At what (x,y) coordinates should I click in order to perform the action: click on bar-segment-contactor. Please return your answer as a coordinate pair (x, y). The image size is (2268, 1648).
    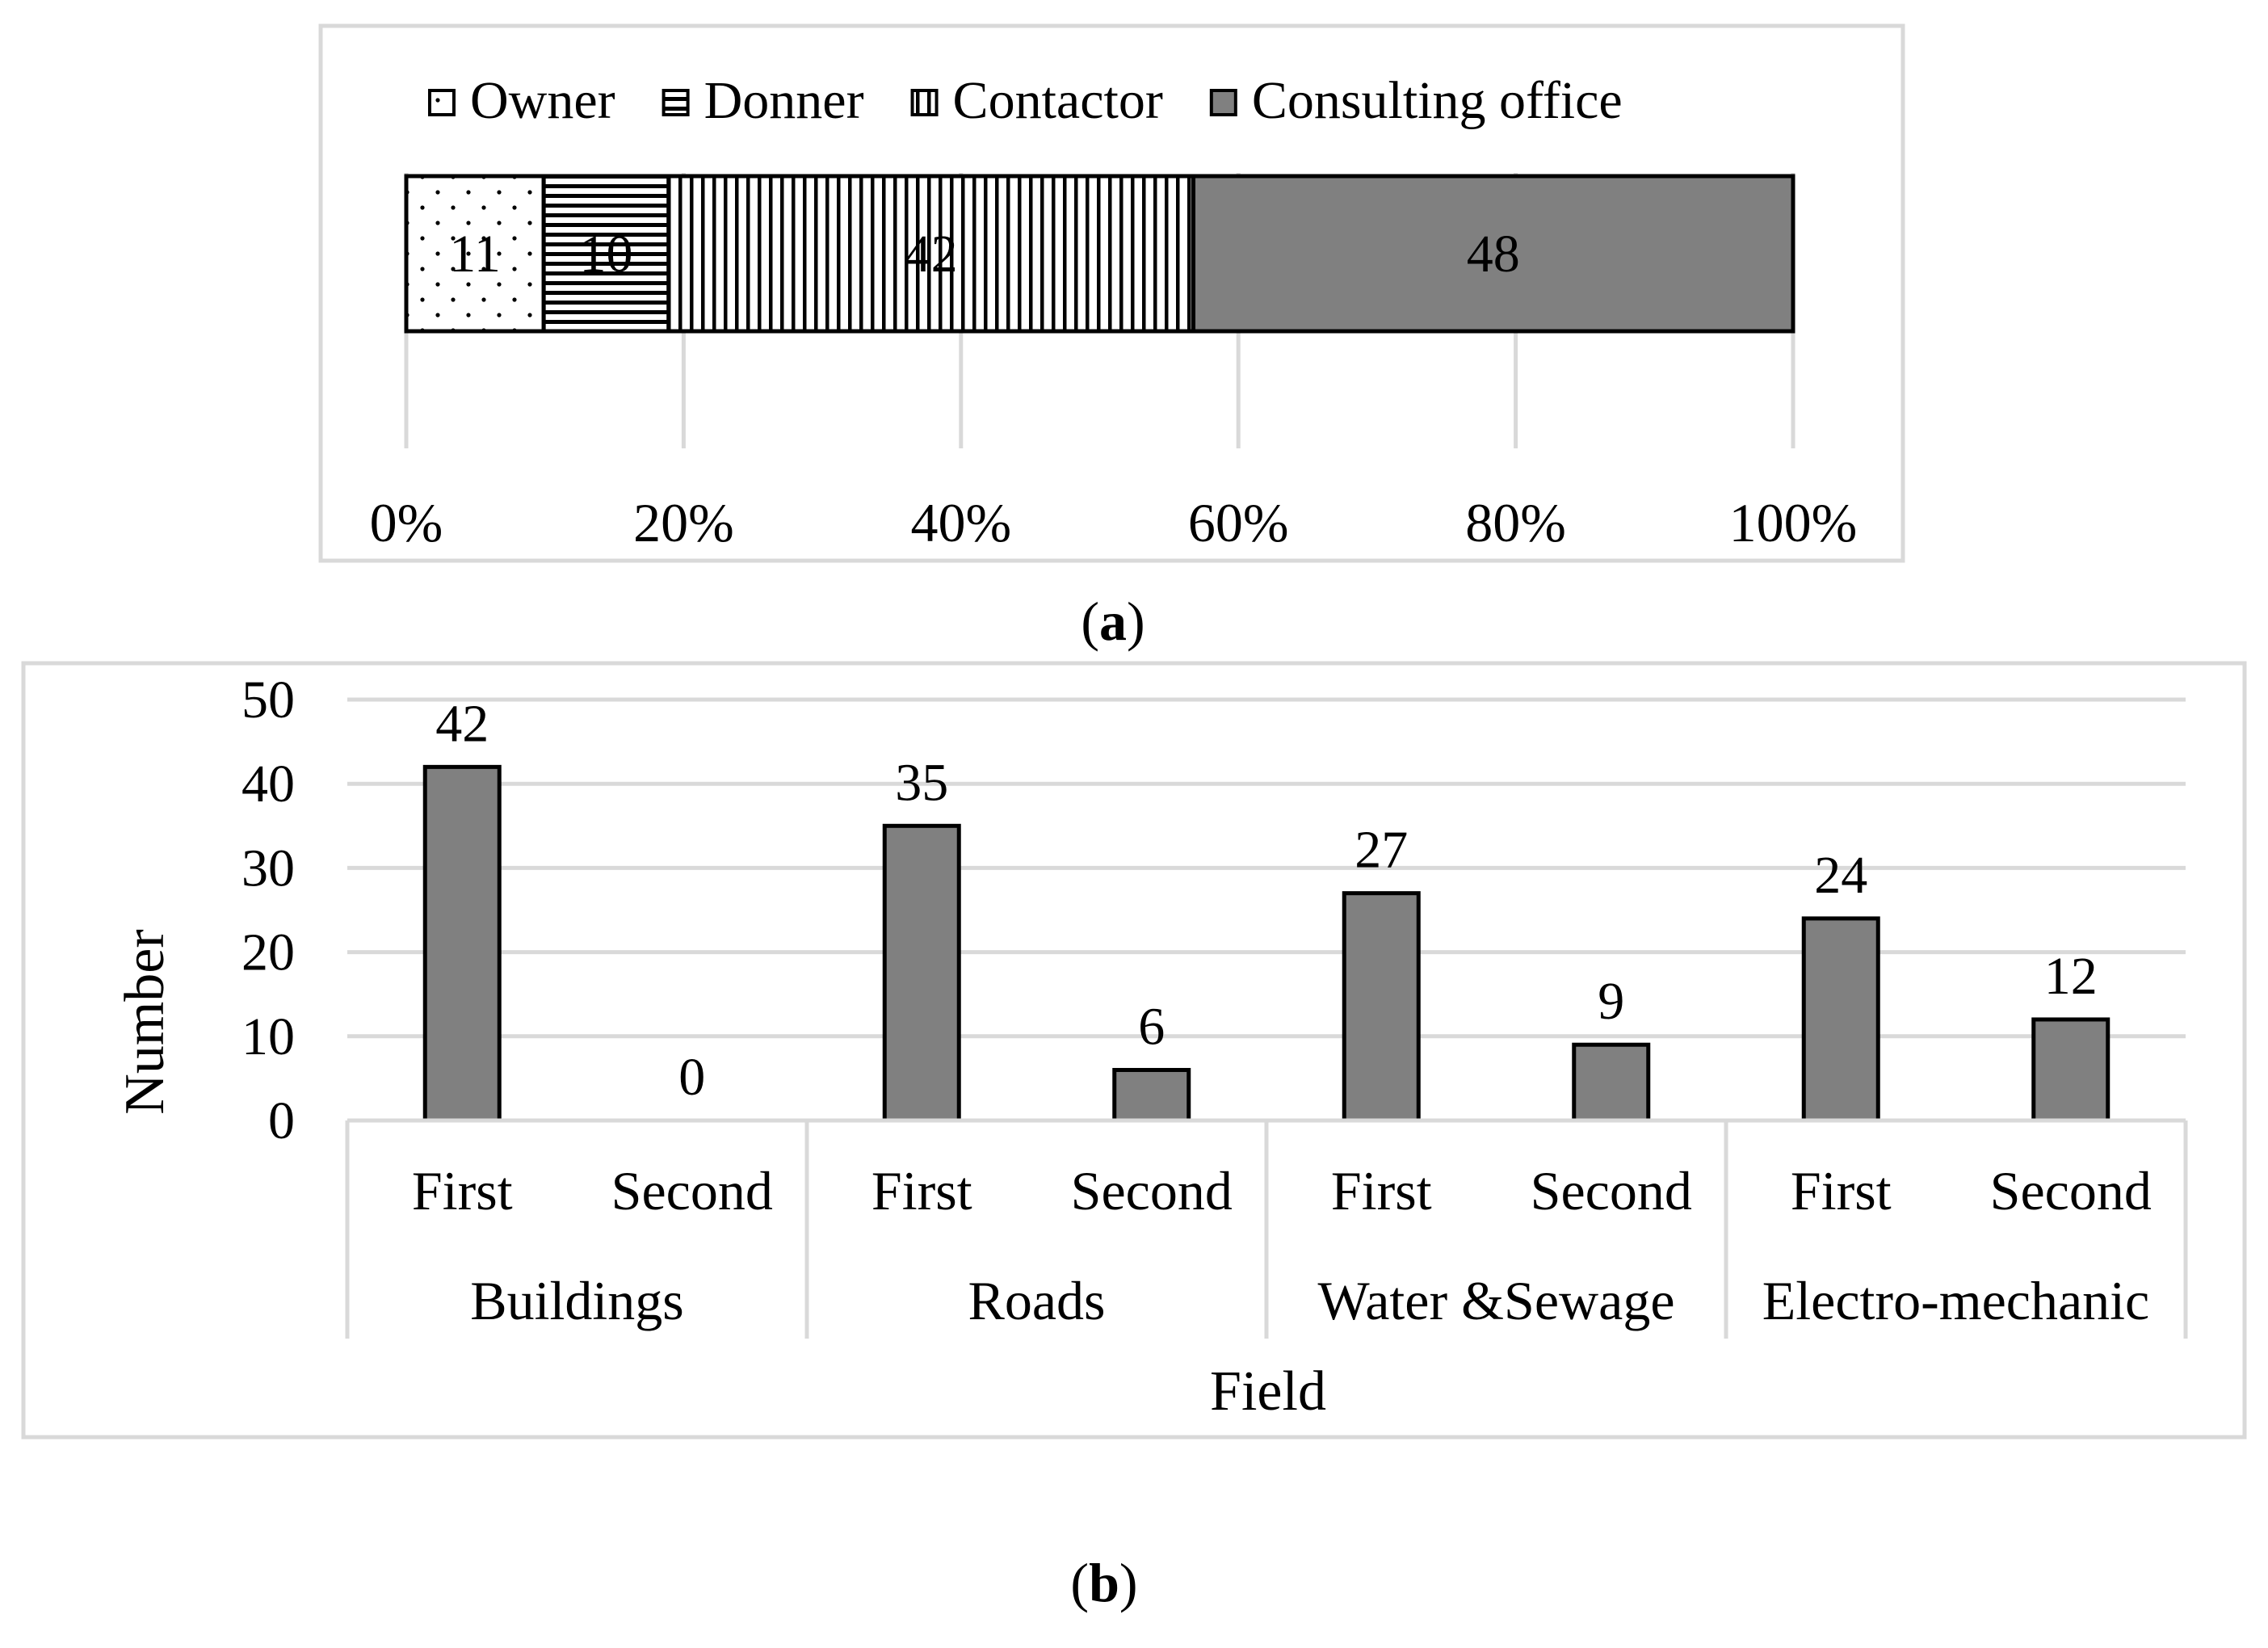
    Looking at the image, I should click on (931, 254).